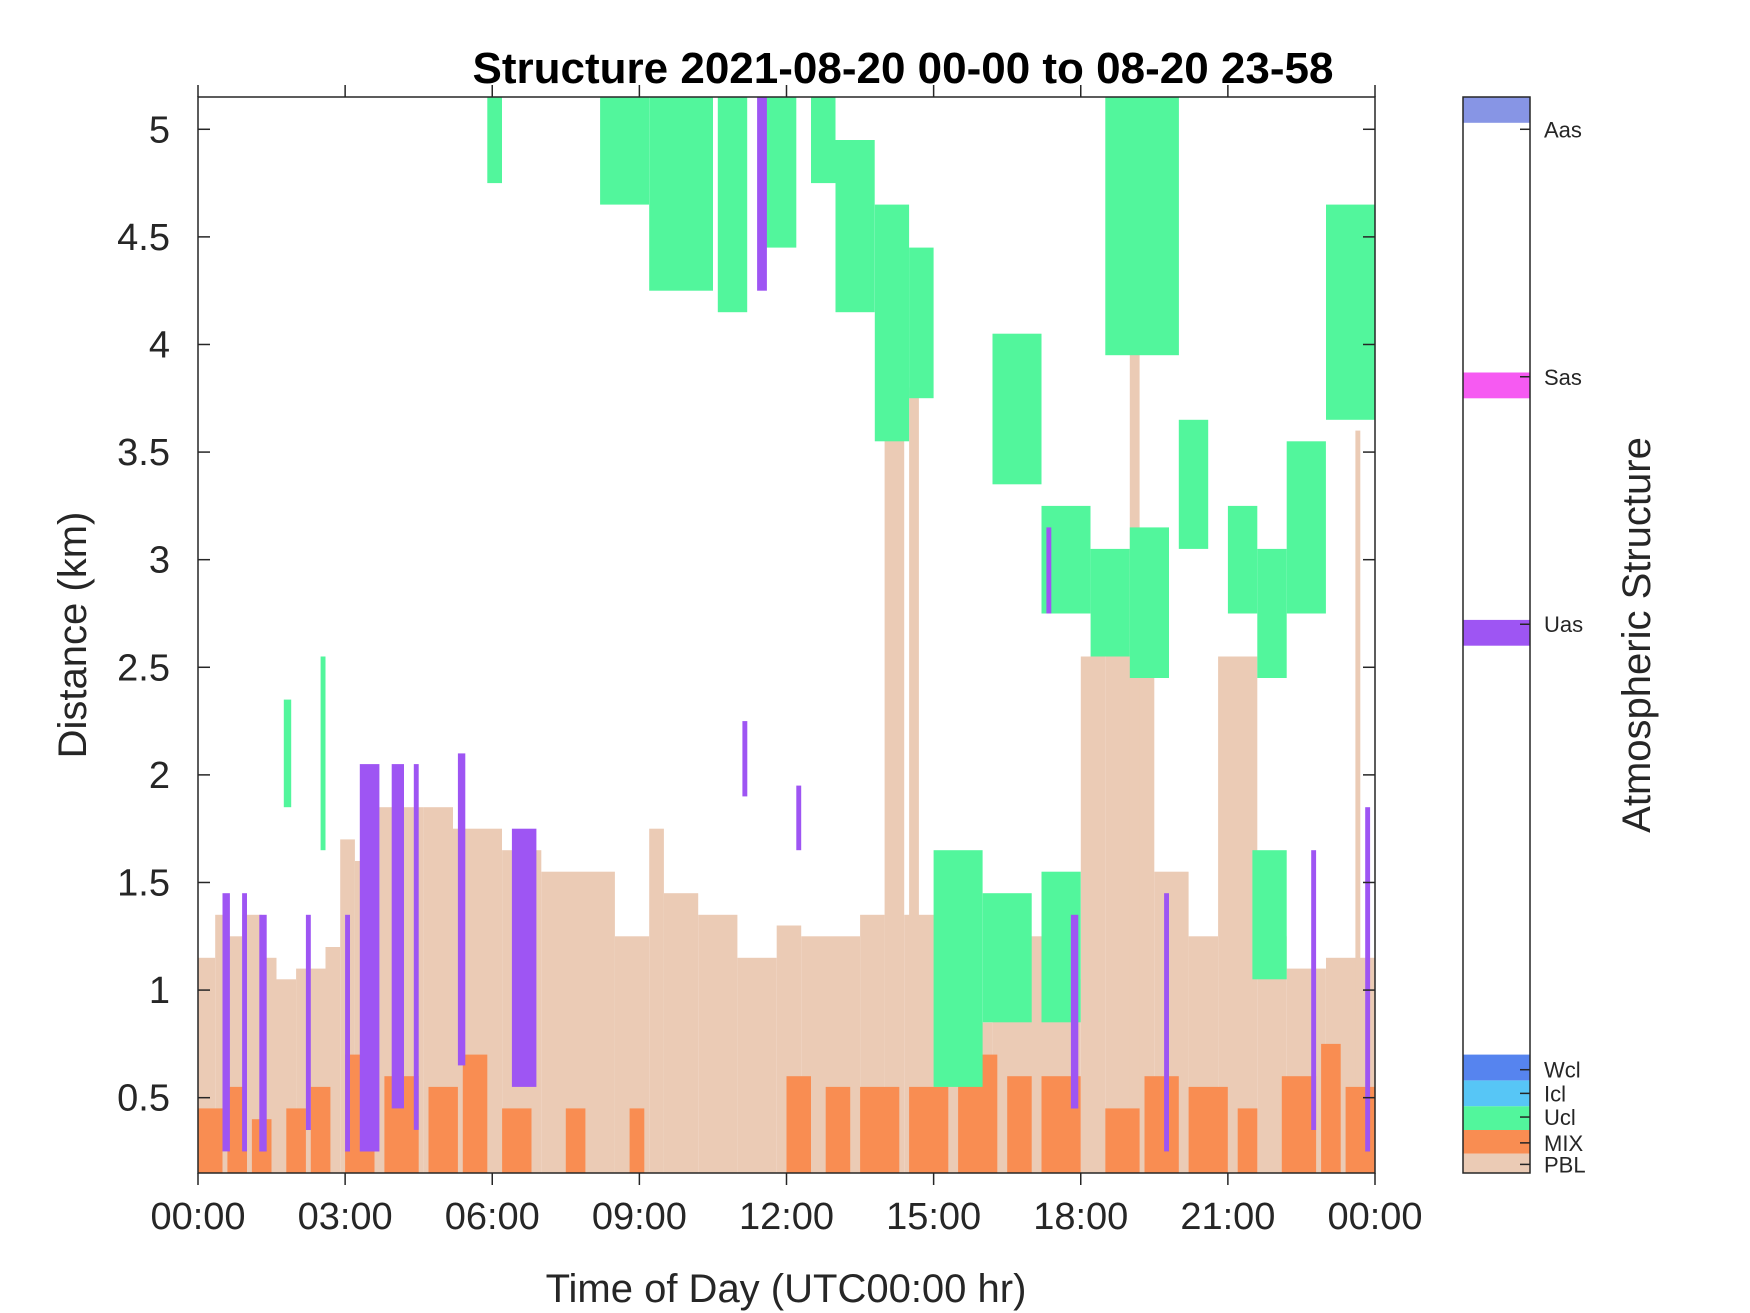 Image resolution: width=1750 pixels, height=1313 pixels. I want to click on y-tick-label-7: 4, so click(159, 345).